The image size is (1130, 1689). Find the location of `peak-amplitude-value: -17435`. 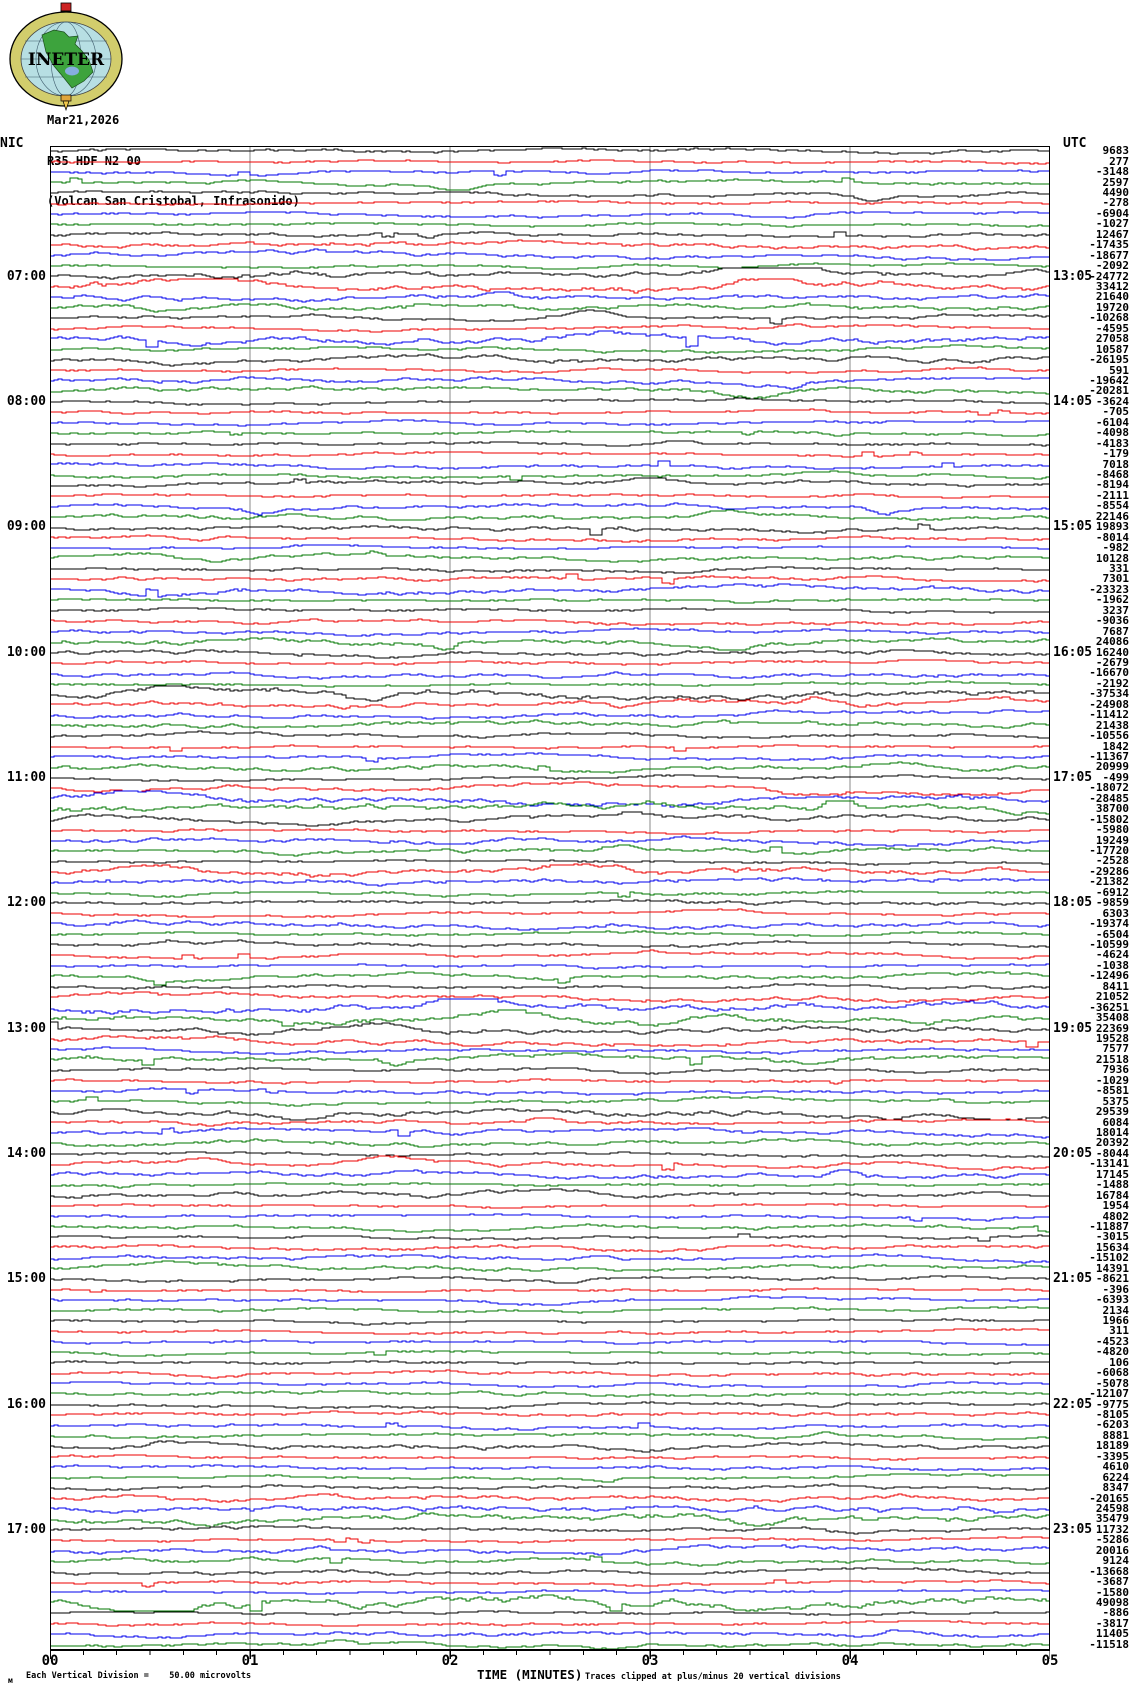

peak-amplitude-value: -17435 is located at coordinates (1109, 244).